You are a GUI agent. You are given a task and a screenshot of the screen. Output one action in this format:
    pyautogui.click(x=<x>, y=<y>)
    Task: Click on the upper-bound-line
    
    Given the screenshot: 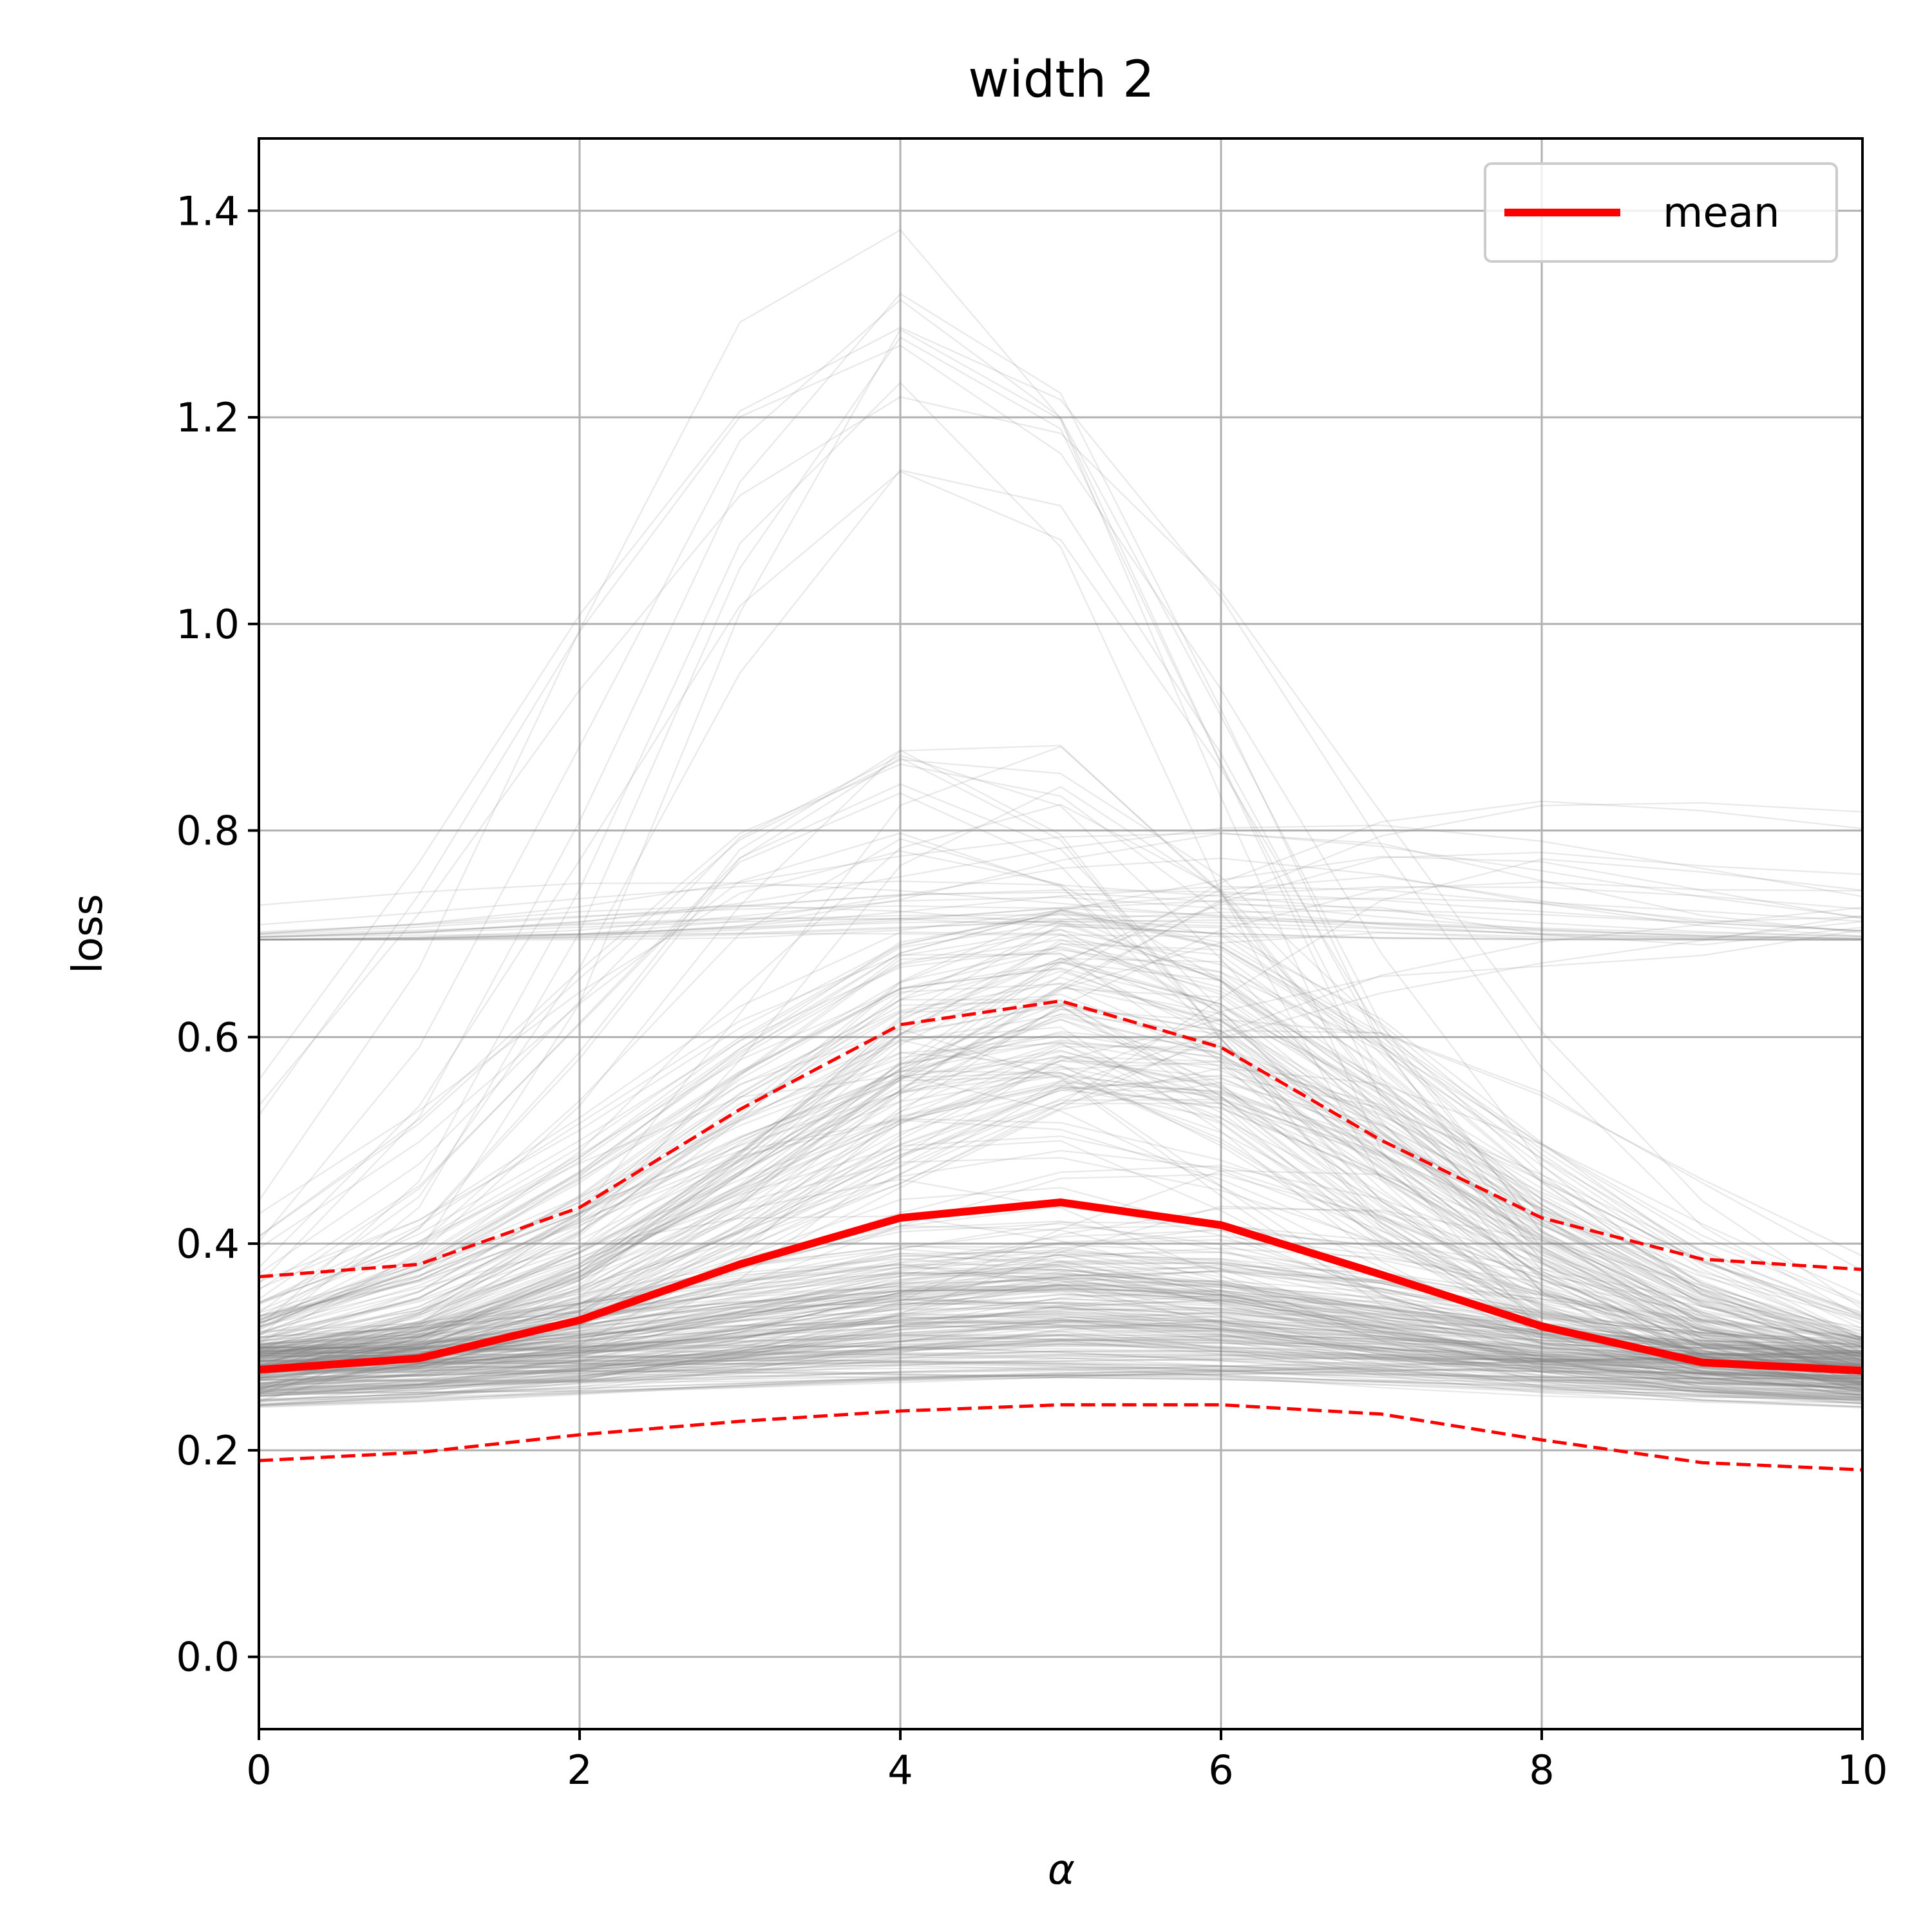 What is the action you would take?
    pyautogui.click(x=1060, y=1138)
    